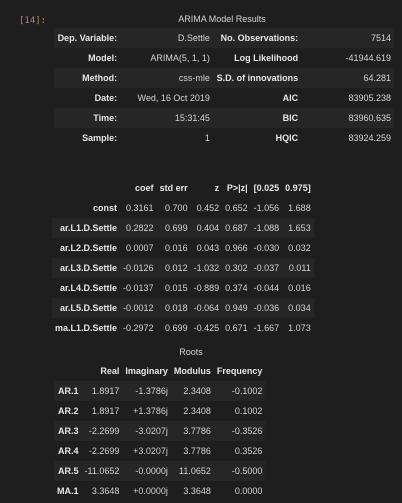  I want to click on coef-value: 0.3161, so click(140, 208).